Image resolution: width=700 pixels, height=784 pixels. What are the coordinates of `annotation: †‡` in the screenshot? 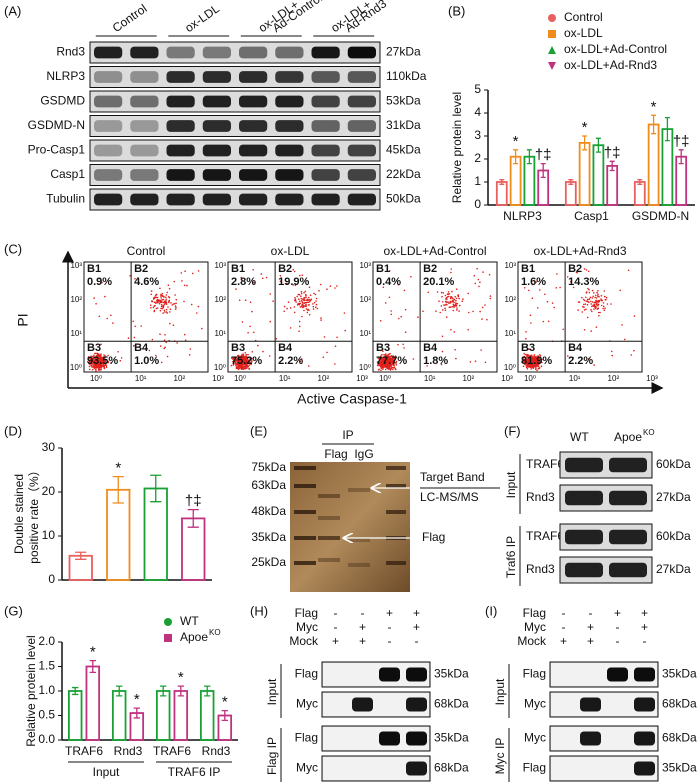 It's located at (543, 155).